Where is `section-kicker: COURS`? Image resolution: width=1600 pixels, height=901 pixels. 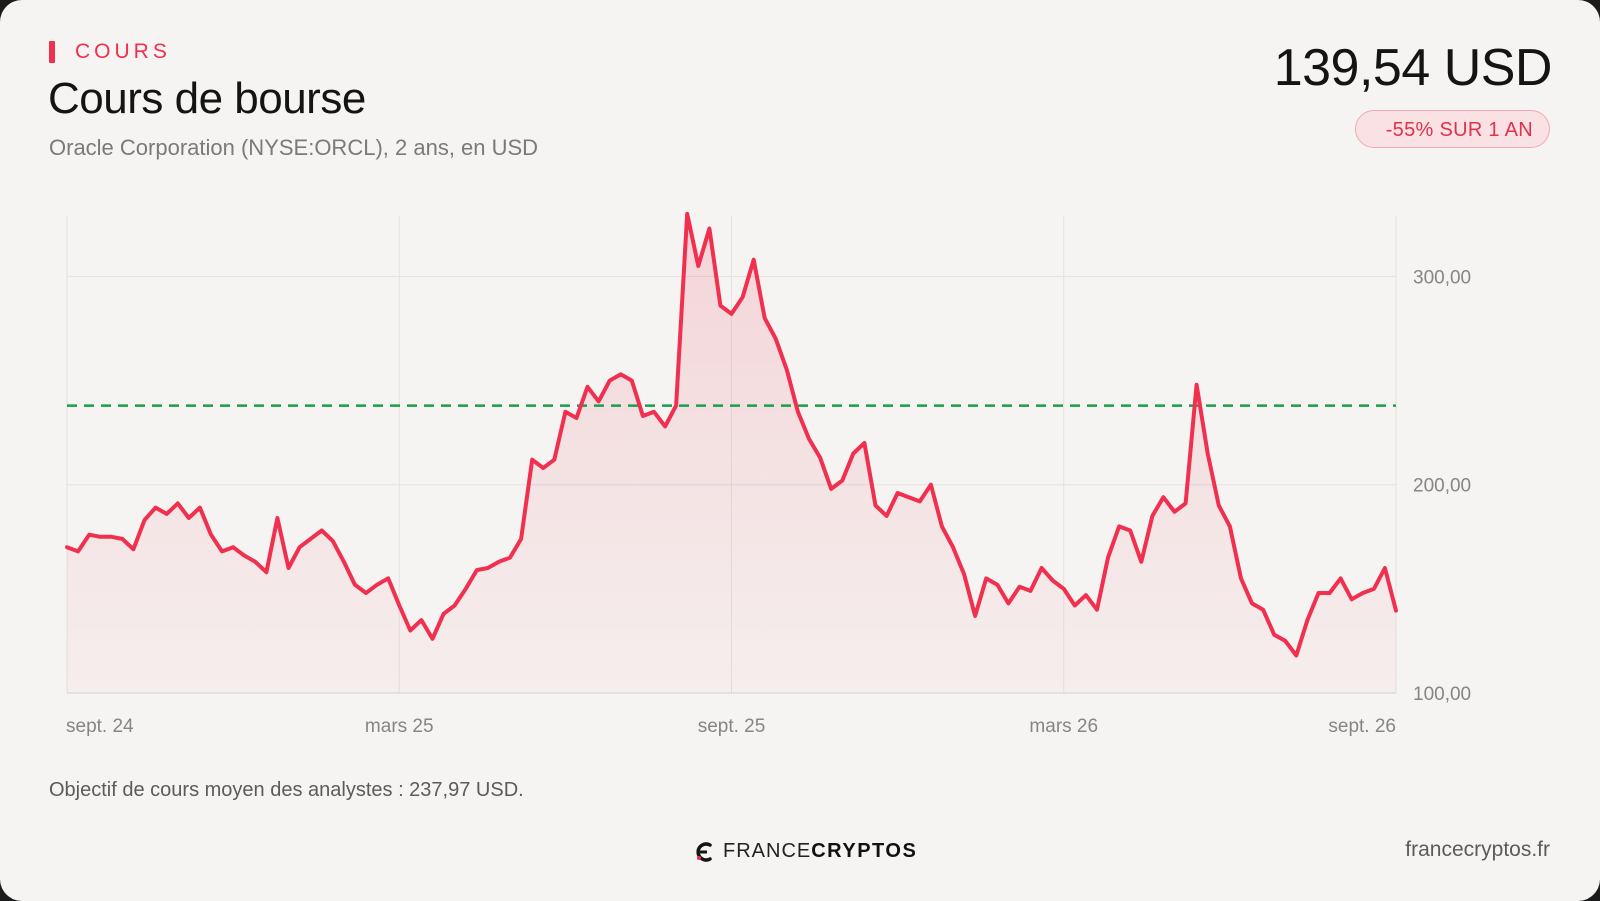
section-kicker: COURS is located at coordinates (110, 52).